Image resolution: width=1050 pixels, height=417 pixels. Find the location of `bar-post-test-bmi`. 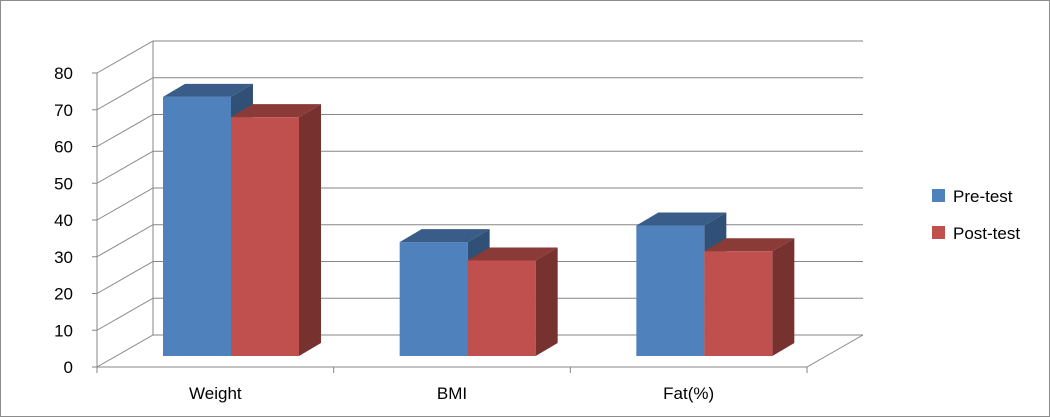

bar-post-test-bmi is located at coordinates (512, 301).